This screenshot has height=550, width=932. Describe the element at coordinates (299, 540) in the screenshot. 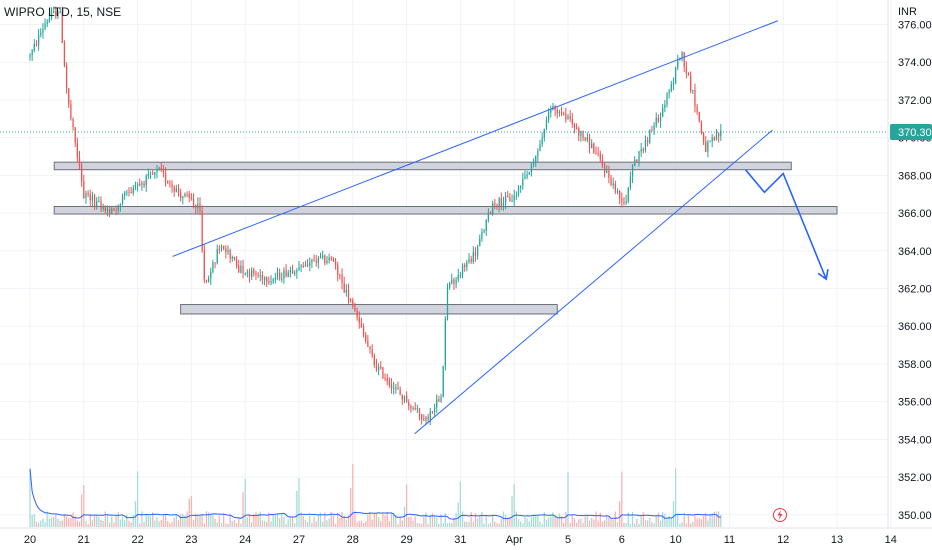

I see `x-tick-label: 27` at that location.